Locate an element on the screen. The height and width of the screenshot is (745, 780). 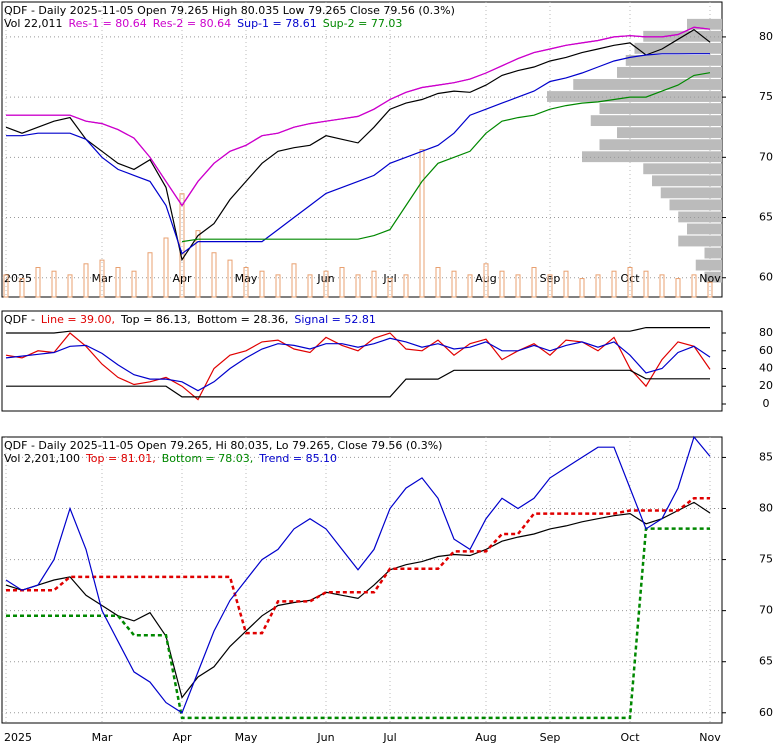
y-tick-label: 85 is located at coordinates (766, 456).